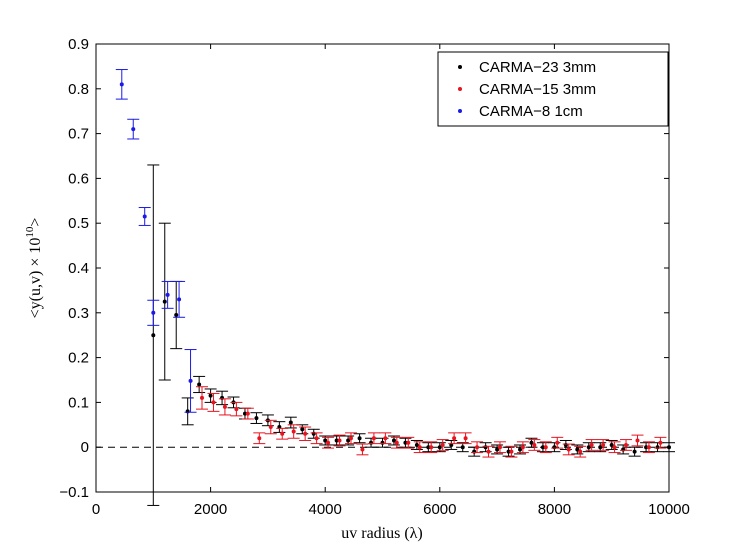 The width and height of the screenshot is (739, 554). I want to click on x-tick-label: 2000, so click(210, 509).